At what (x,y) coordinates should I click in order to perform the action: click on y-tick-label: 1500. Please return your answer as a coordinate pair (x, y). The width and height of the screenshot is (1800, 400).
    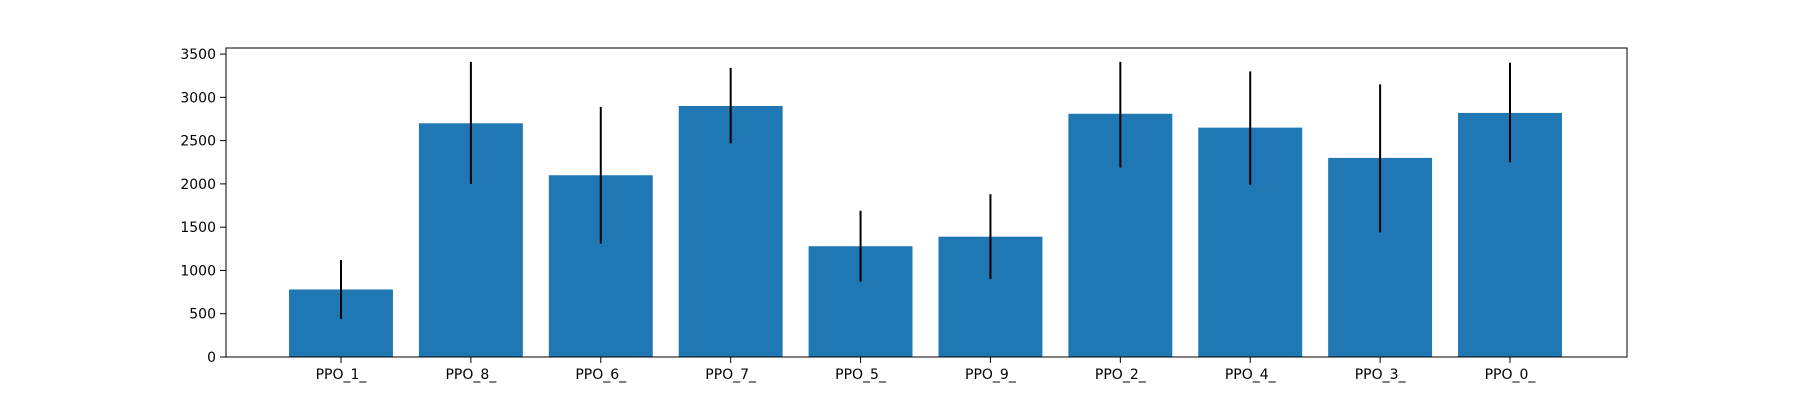
    Looking at the image, I should click on (198, 228).